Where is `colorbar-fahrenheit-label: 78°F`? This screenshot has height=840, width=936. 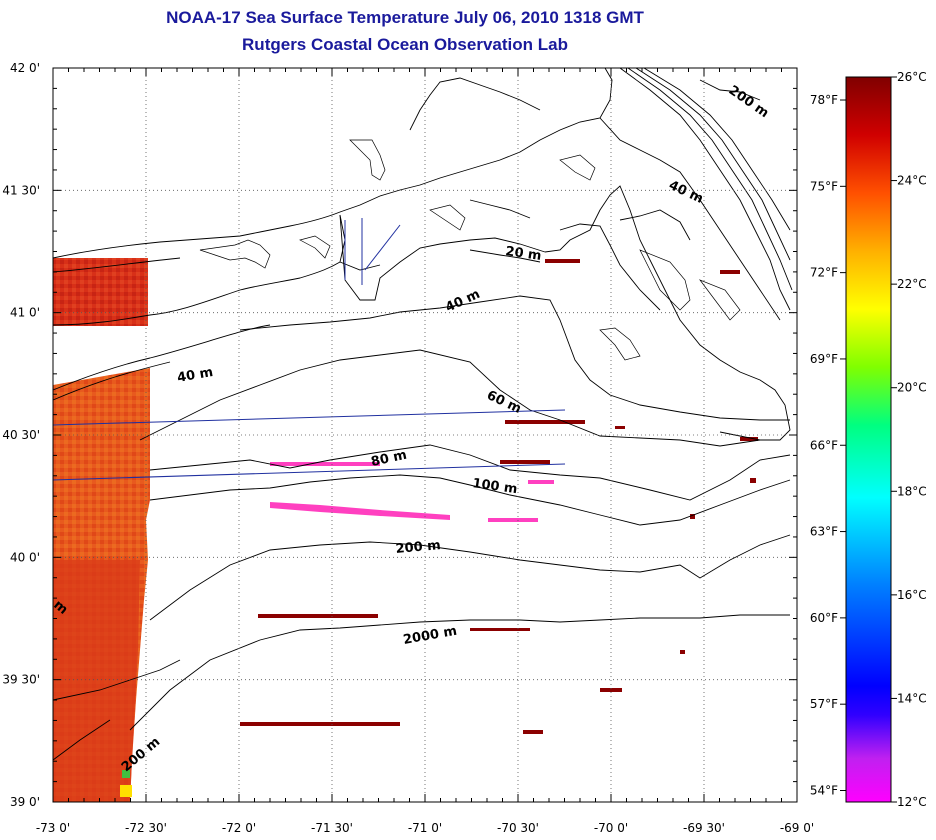 colorbar-fahrenheit-label: 78°F is located at coordinates (824, 100).